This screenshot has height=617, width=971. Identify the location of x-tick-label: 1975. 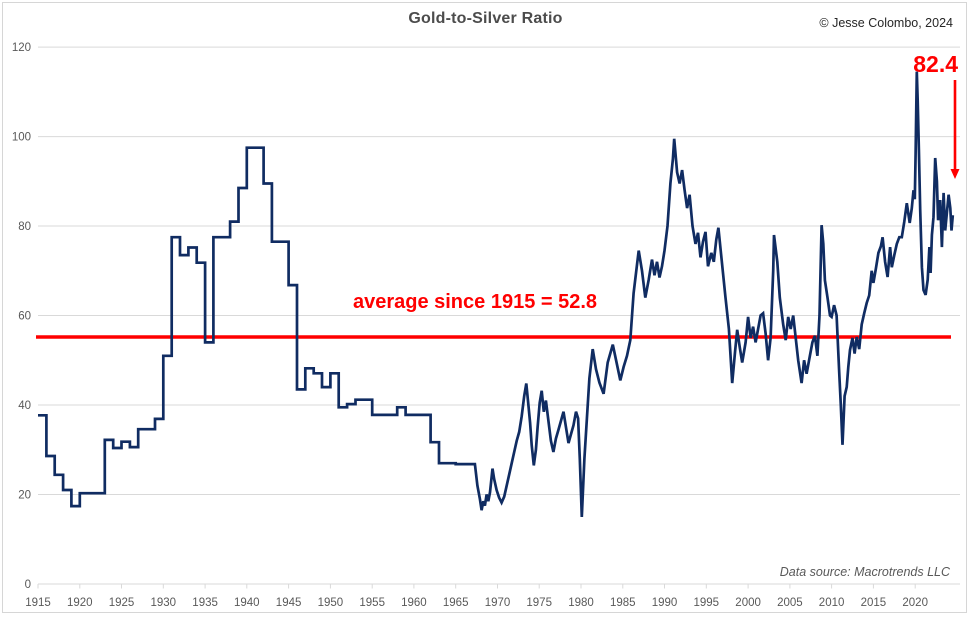
(539, 603).